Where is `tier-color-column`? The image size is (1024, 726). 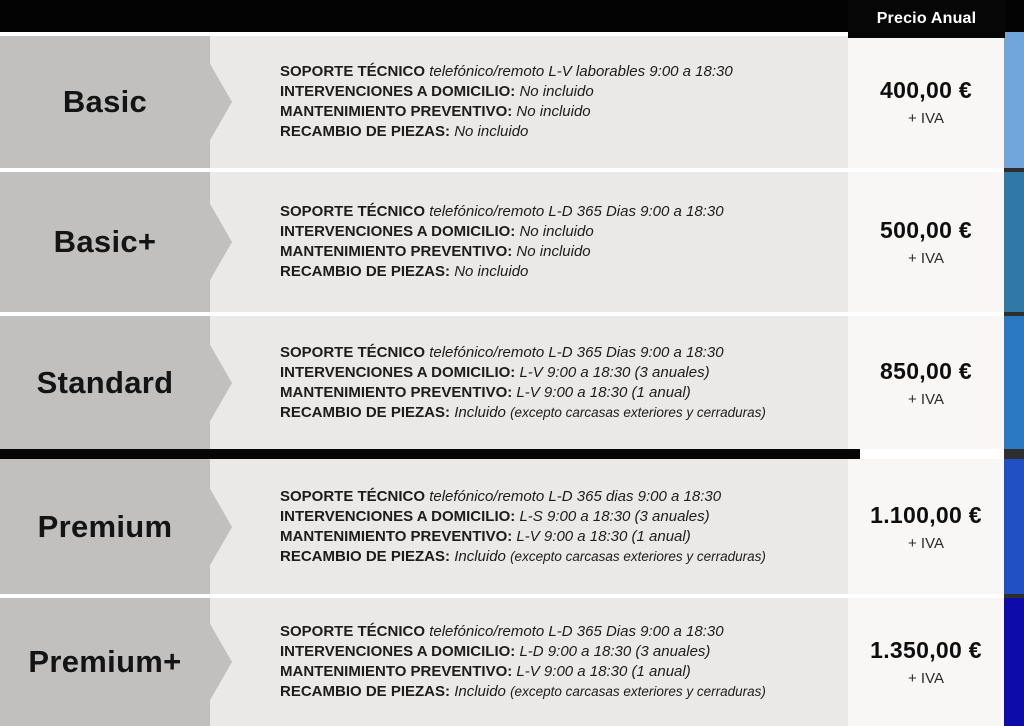 tier-color-column is located at coordinates (1014, 379).